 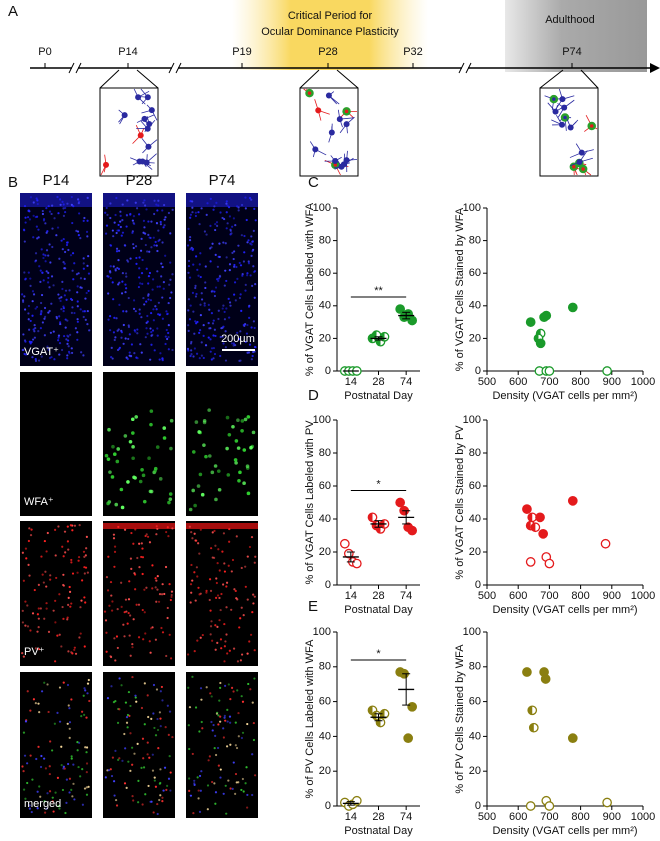 I want to click on age-label: P28, so click(x=328, y=52).